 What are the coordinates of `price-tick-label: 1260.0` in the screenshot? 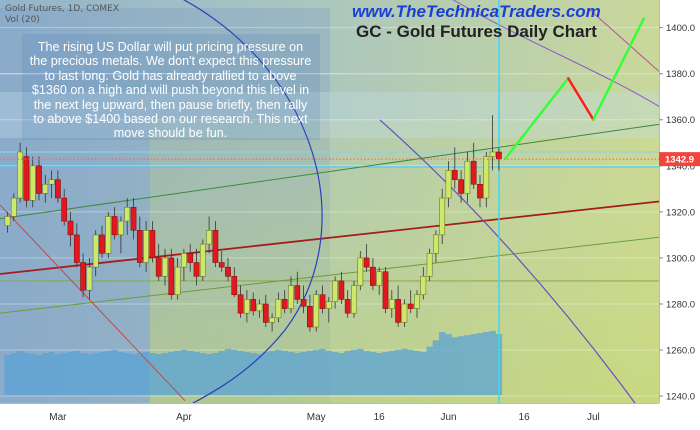 It's located at (680, 351).